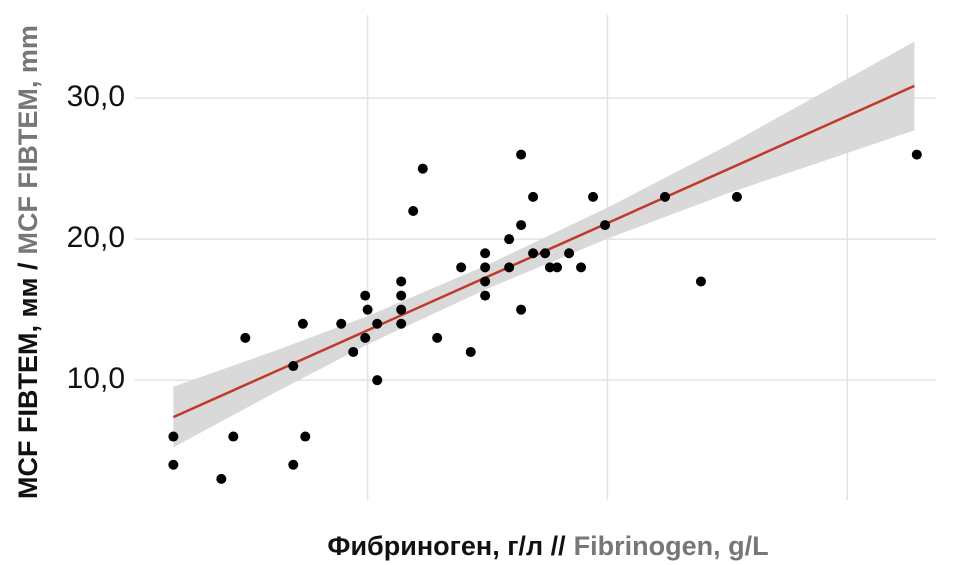 The image size is (956, 565). Describe the element at coordinates (446, 546) in the screenshot. I see `x-label-ru: Фибриноген, г/л //` at that location.